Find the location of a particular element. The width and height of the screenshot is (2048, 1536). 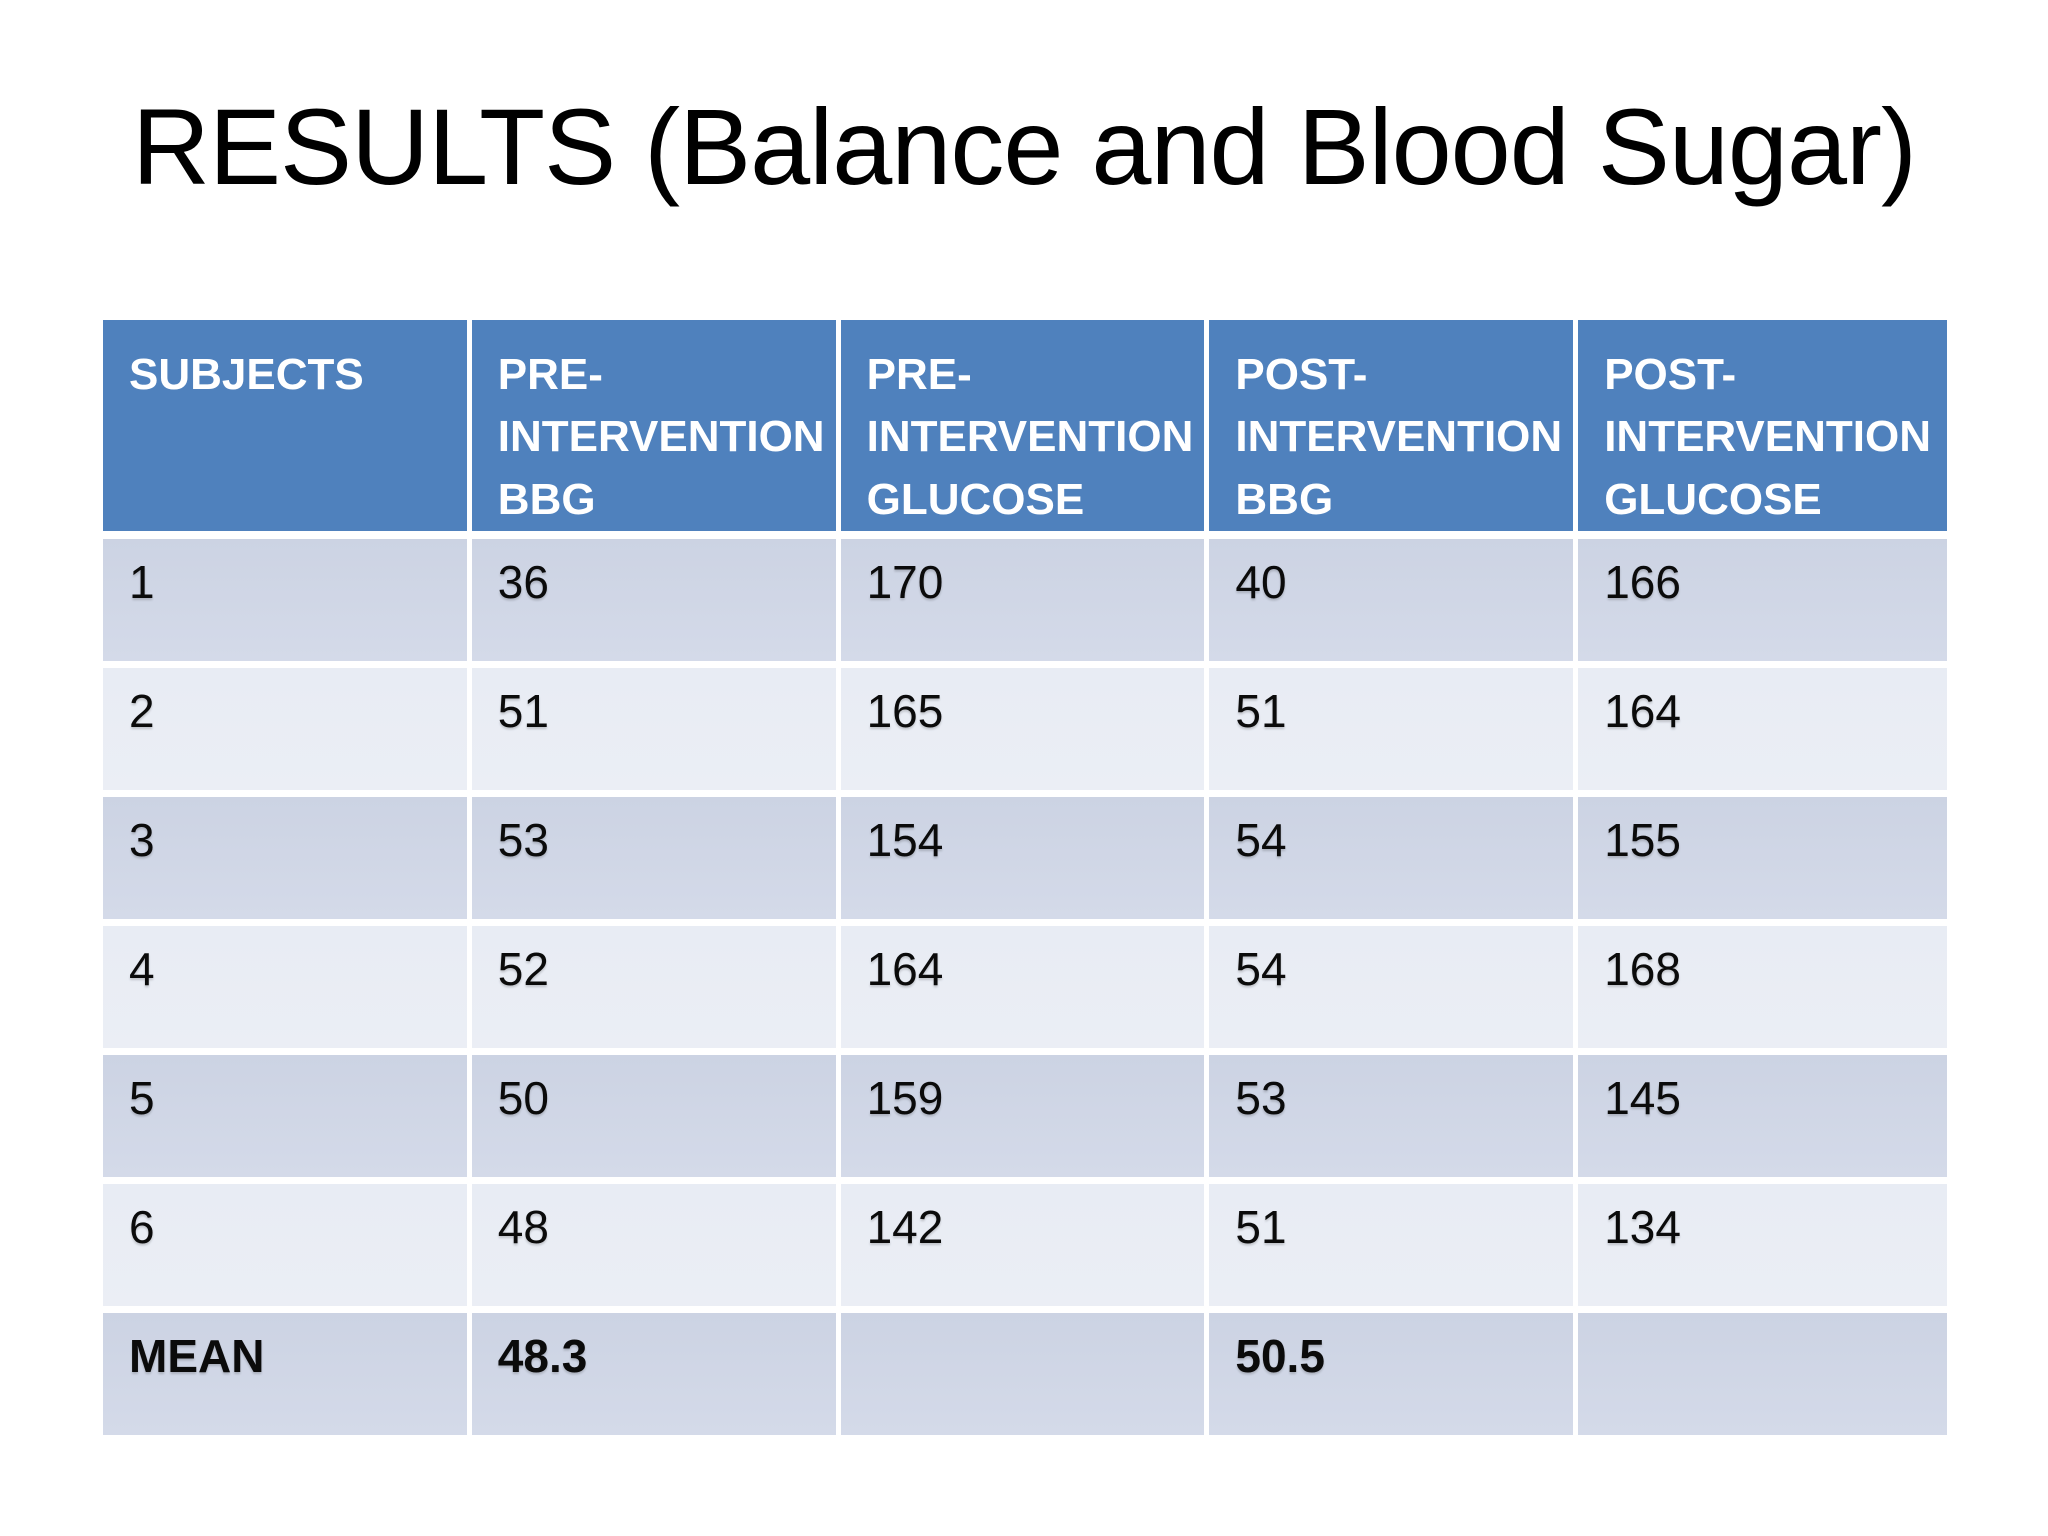

table-cell: 142 is located at coordinates (1025, 1249).